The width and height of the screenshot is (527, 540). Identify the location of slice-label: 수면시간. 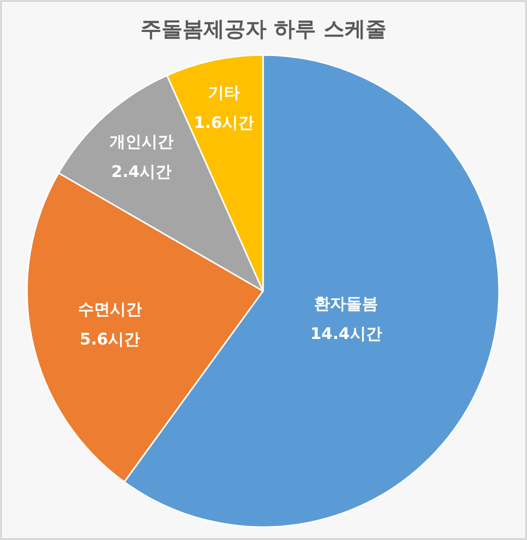
(110, 309).